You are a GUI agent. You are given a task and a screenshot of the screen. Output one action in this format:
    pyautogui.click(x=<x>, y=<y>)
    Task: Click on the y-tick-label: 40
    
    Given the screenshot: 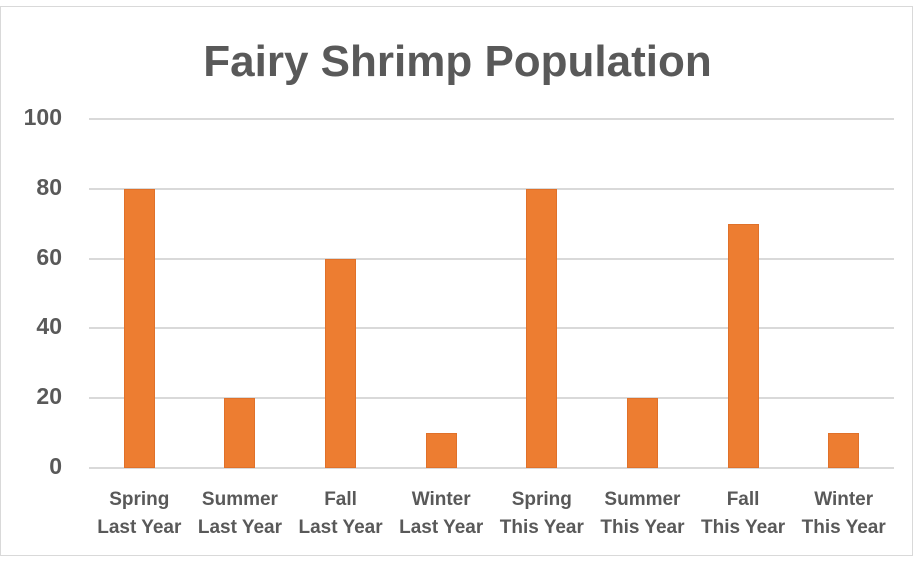 What is the action you would take?
    pyautogui.click(x=49, y=326)
    